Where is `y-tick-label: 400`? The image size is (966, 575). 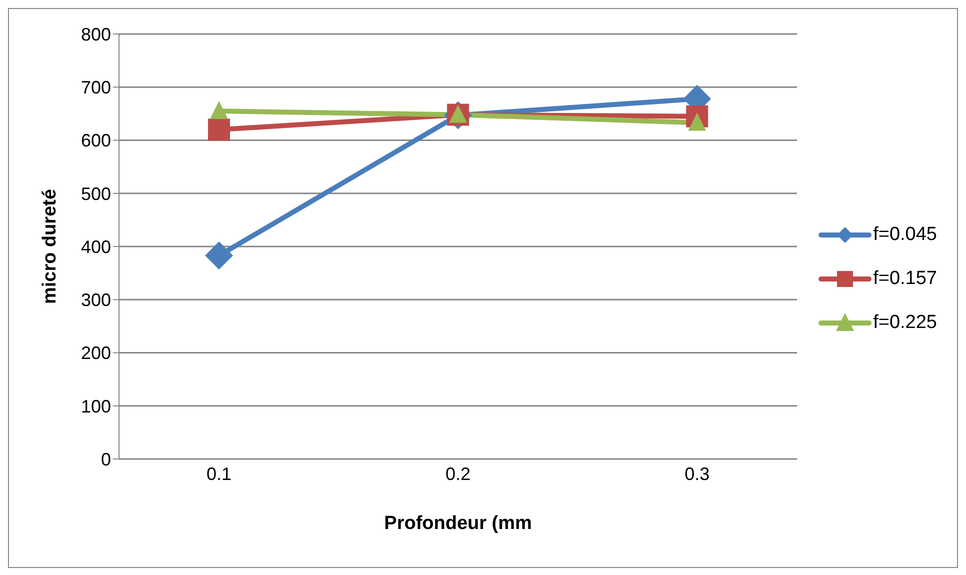
y-tick-label: 400 is located at coordinates (95, 246).